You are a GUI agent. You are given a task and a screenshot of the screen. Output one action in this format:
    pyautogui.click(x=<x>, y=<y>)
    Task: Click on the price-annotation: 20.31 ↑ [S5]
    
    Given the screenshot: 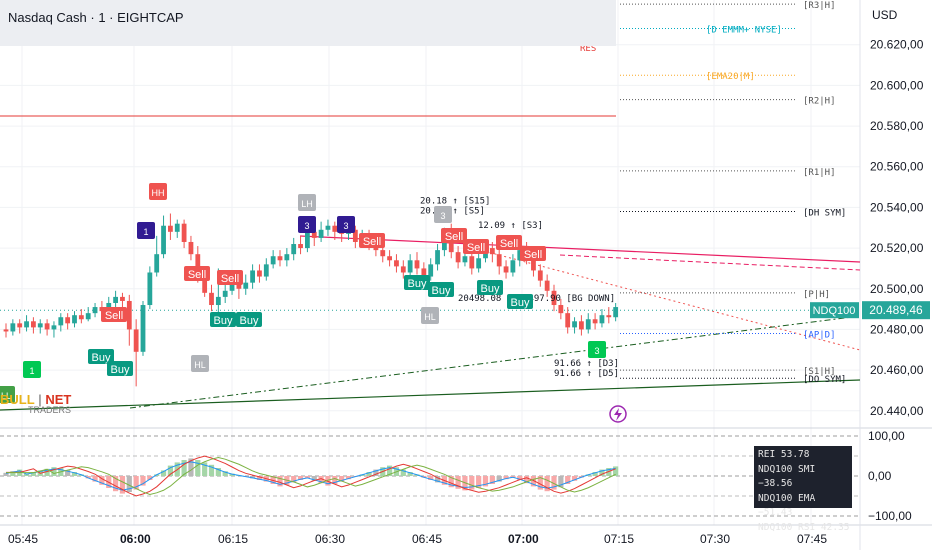 What is the action you would take?
    pyautogui.click(x=452, y=212)
    